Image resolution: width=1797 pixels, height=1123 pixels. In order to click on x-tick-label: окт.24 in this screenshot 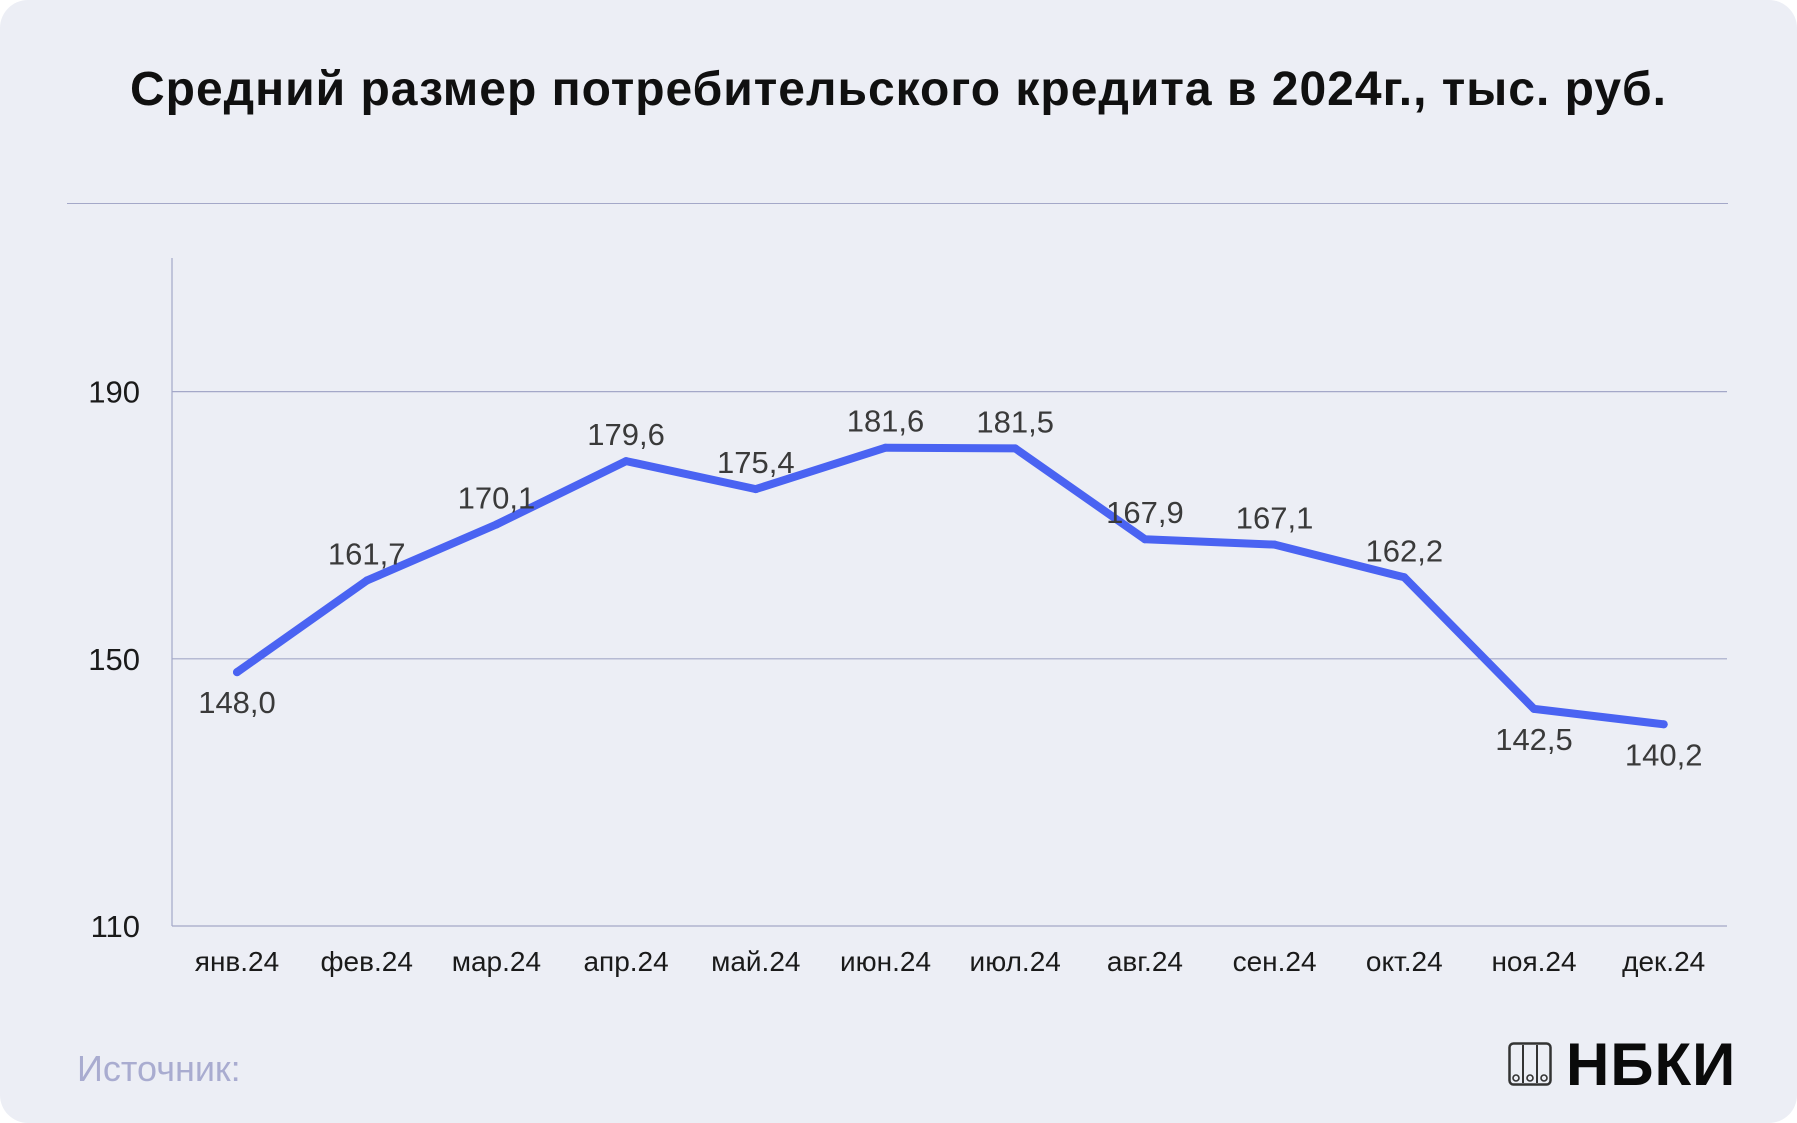, I will do `click(1404, 961)`.